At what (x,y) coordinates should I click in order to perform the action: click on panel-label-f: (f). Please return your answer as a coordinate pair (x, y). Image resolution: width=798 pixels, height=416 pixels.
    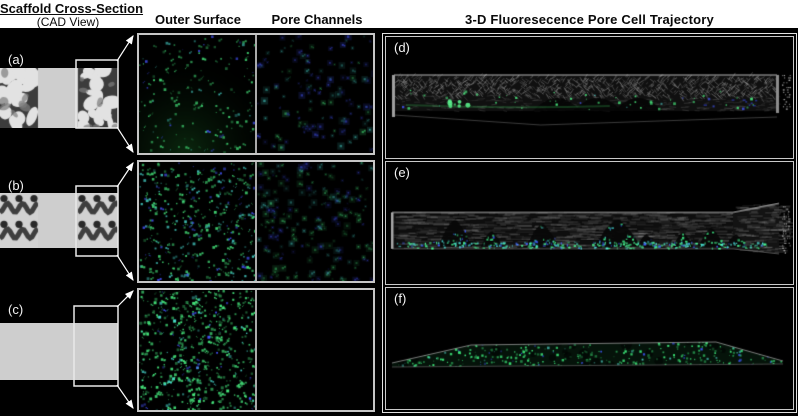
    Looking at the image, I should click on (400, 298).